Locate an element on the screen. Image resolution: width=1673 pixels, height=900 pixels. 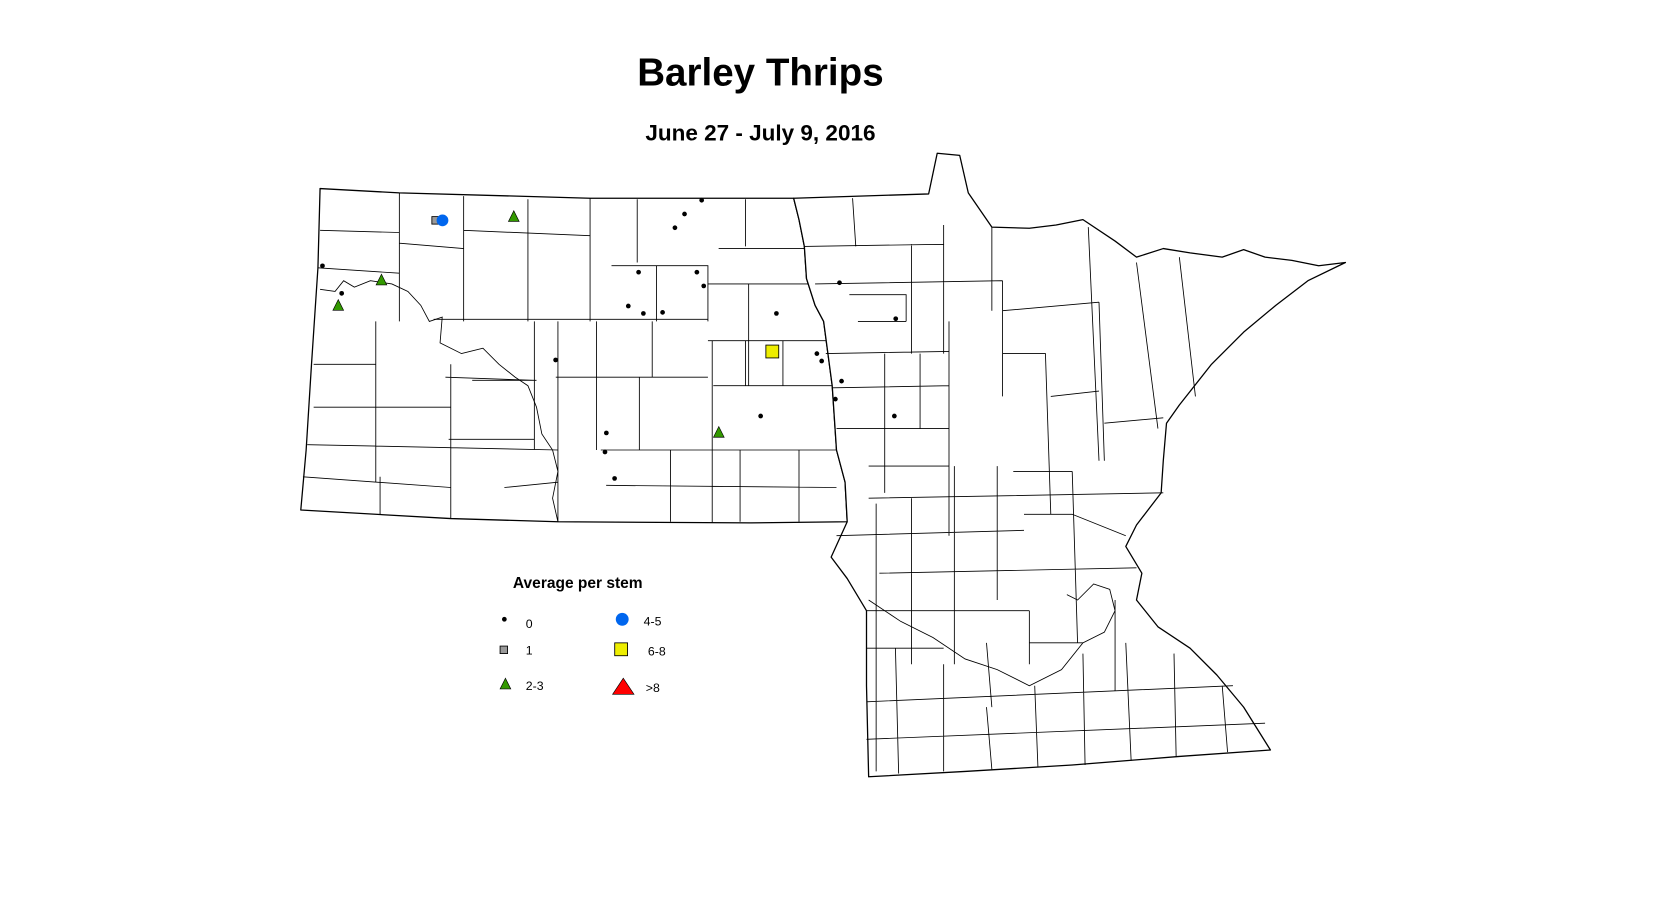
map-title: Barley Thrips is located at coordinates (760, 73).